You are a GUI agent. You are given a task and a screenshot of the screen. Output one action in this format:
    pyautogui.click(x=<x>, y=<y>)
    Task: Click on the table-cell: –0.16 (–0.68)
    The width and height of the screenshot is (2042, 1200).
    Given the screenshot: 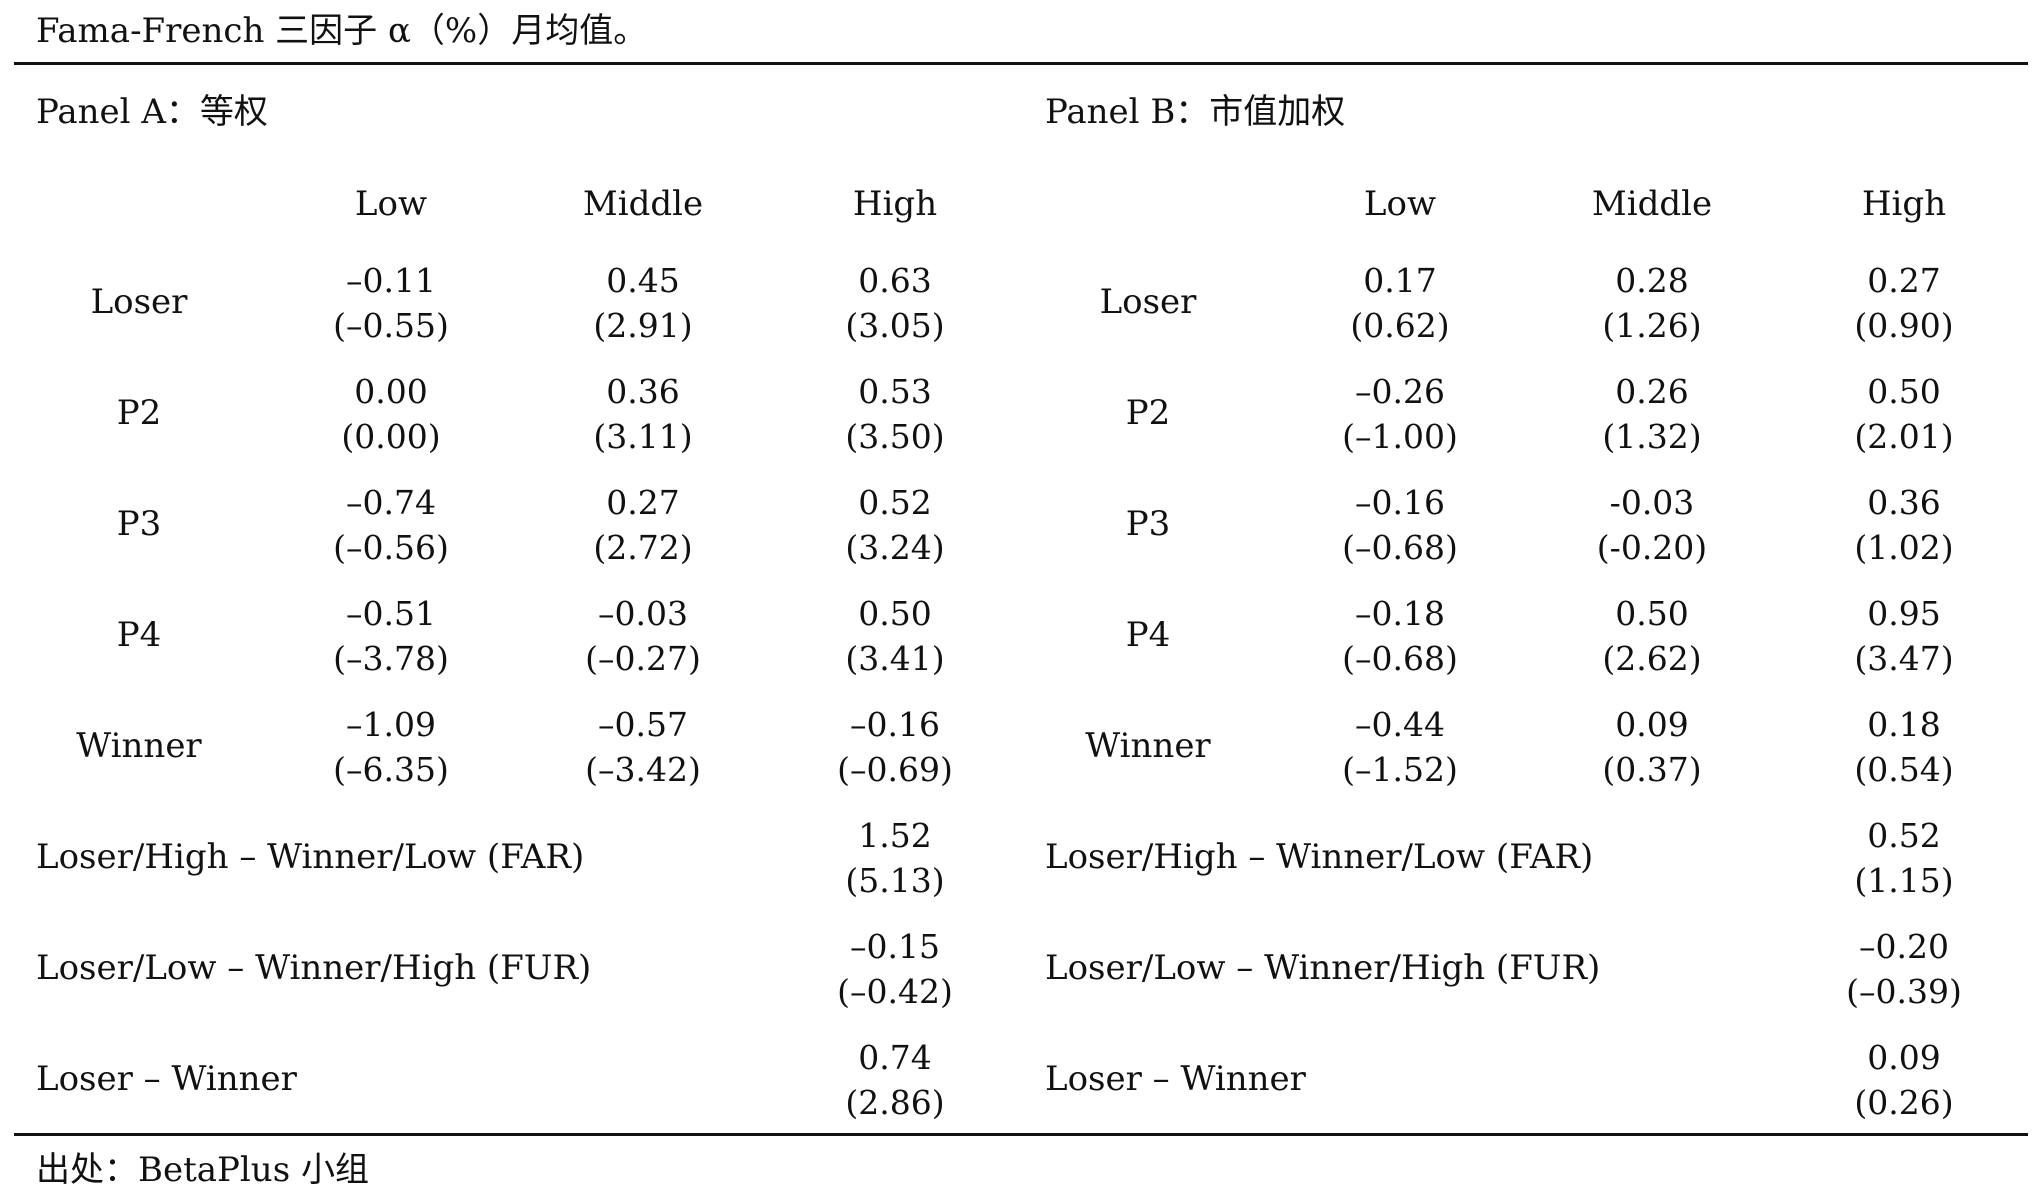 What is the action you would take?
    pyautogui.click(x=1400, y=525)
    